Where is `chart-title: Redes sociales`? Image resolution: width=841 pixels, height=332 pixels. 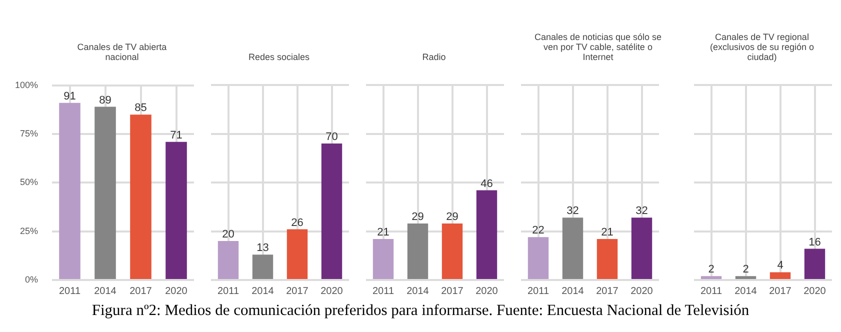
chart-title: Redes sociales is located at coordinates (279, 57).